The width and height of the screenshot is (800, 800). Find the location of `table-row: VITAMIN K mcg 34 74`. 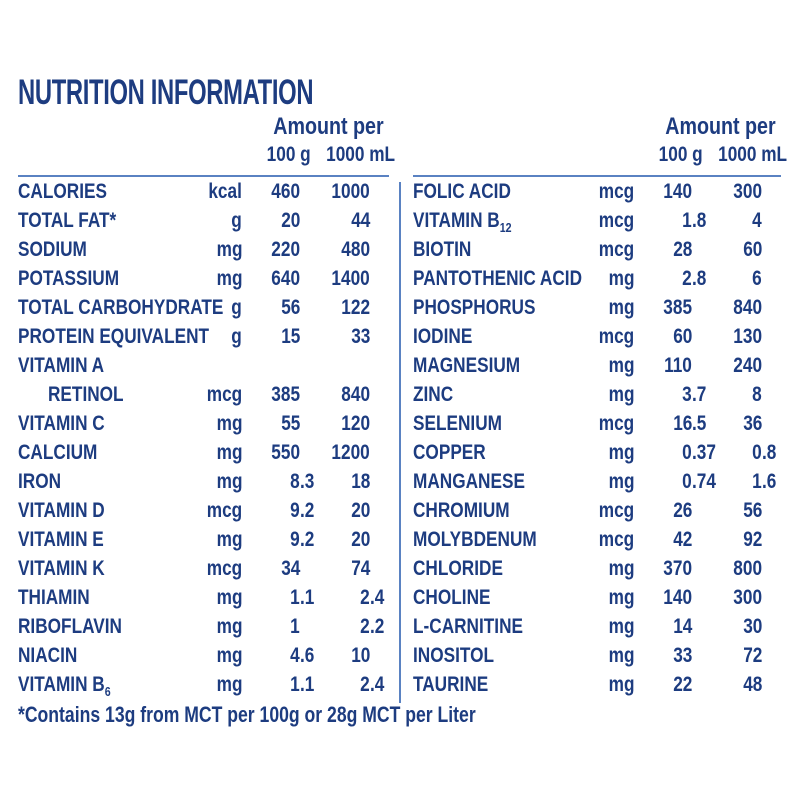

table-row: VITAMIN K mcg 34 74 is located at coordinates (203, 568).